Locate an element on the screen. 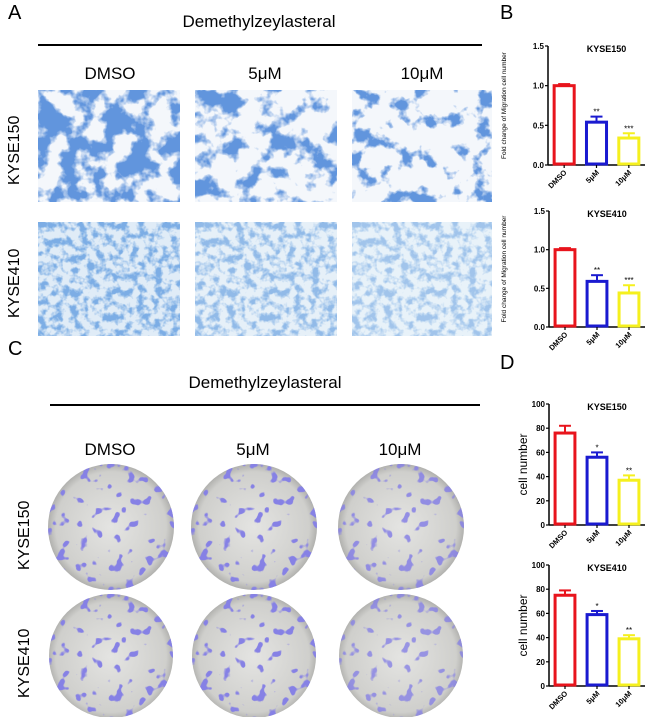  migration-image-kyse150-dmso is located at coordinates (109, 146).